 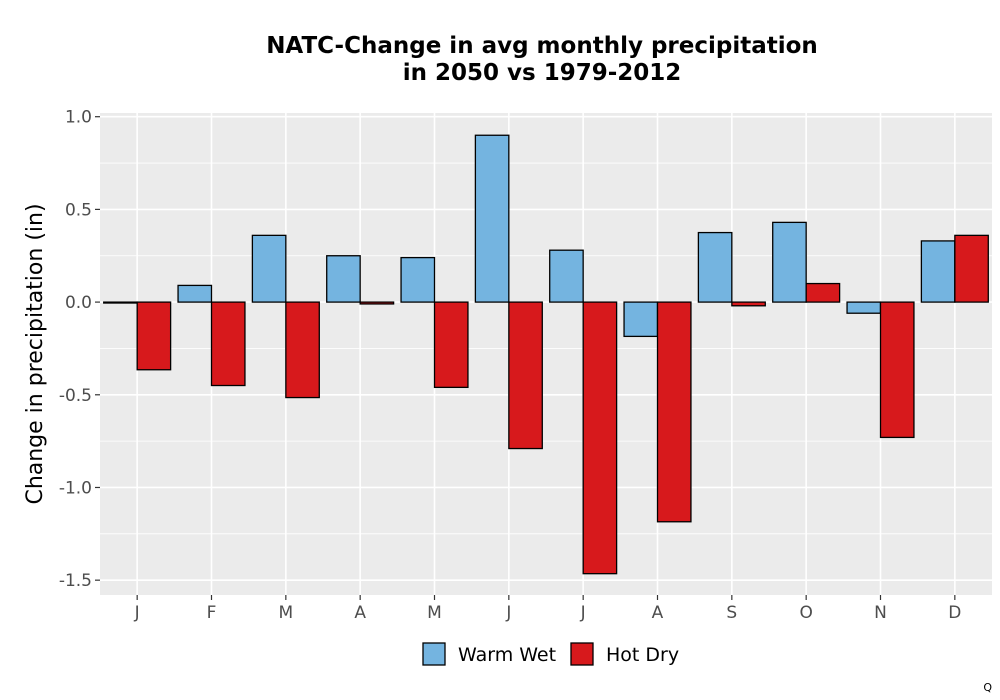 I want to click on corner-mark: Q, so click(x=987, y=687).